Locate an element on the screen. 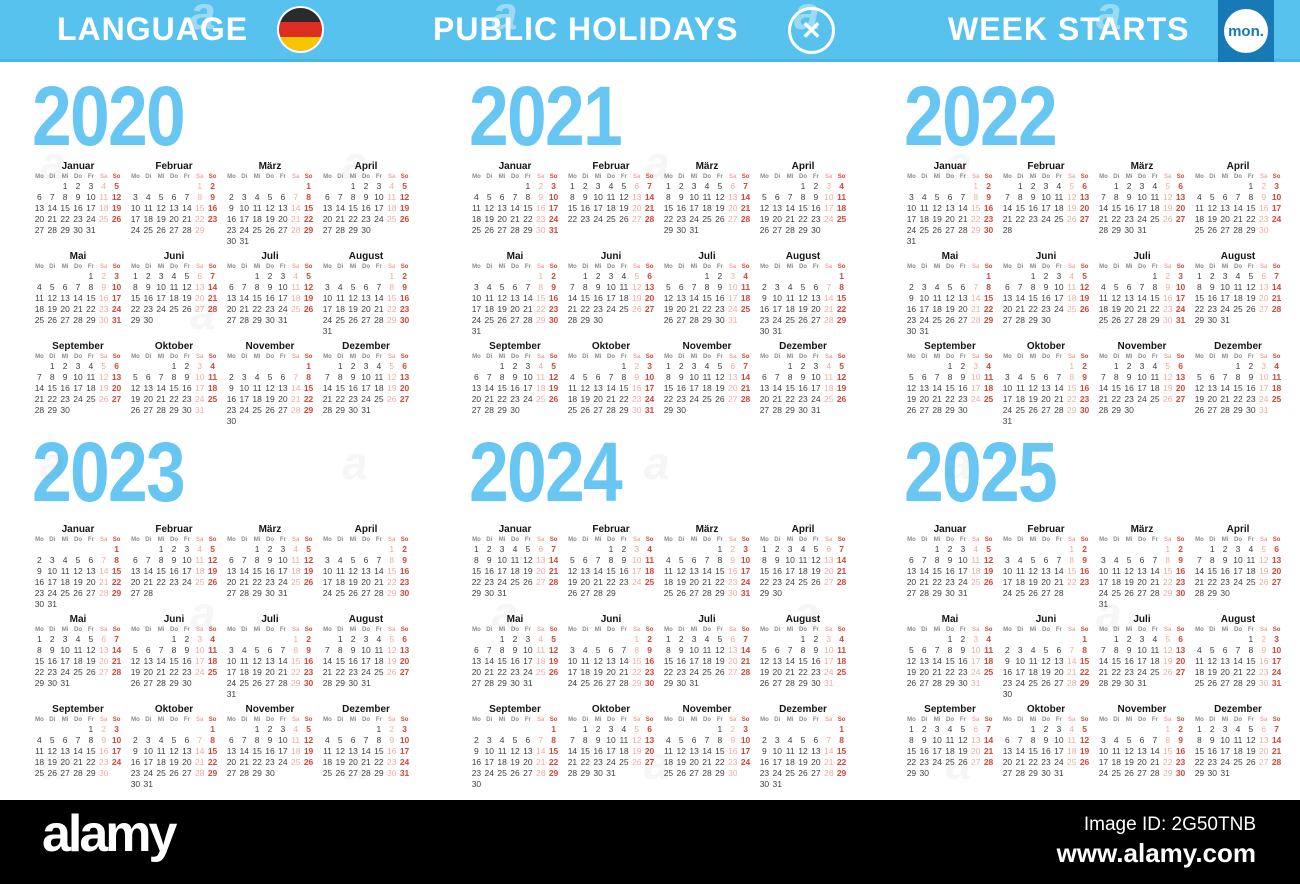 The width and height of the screenshot is (1300, 884). week-start-selector: mon. is located at coordinates (1246, 31).